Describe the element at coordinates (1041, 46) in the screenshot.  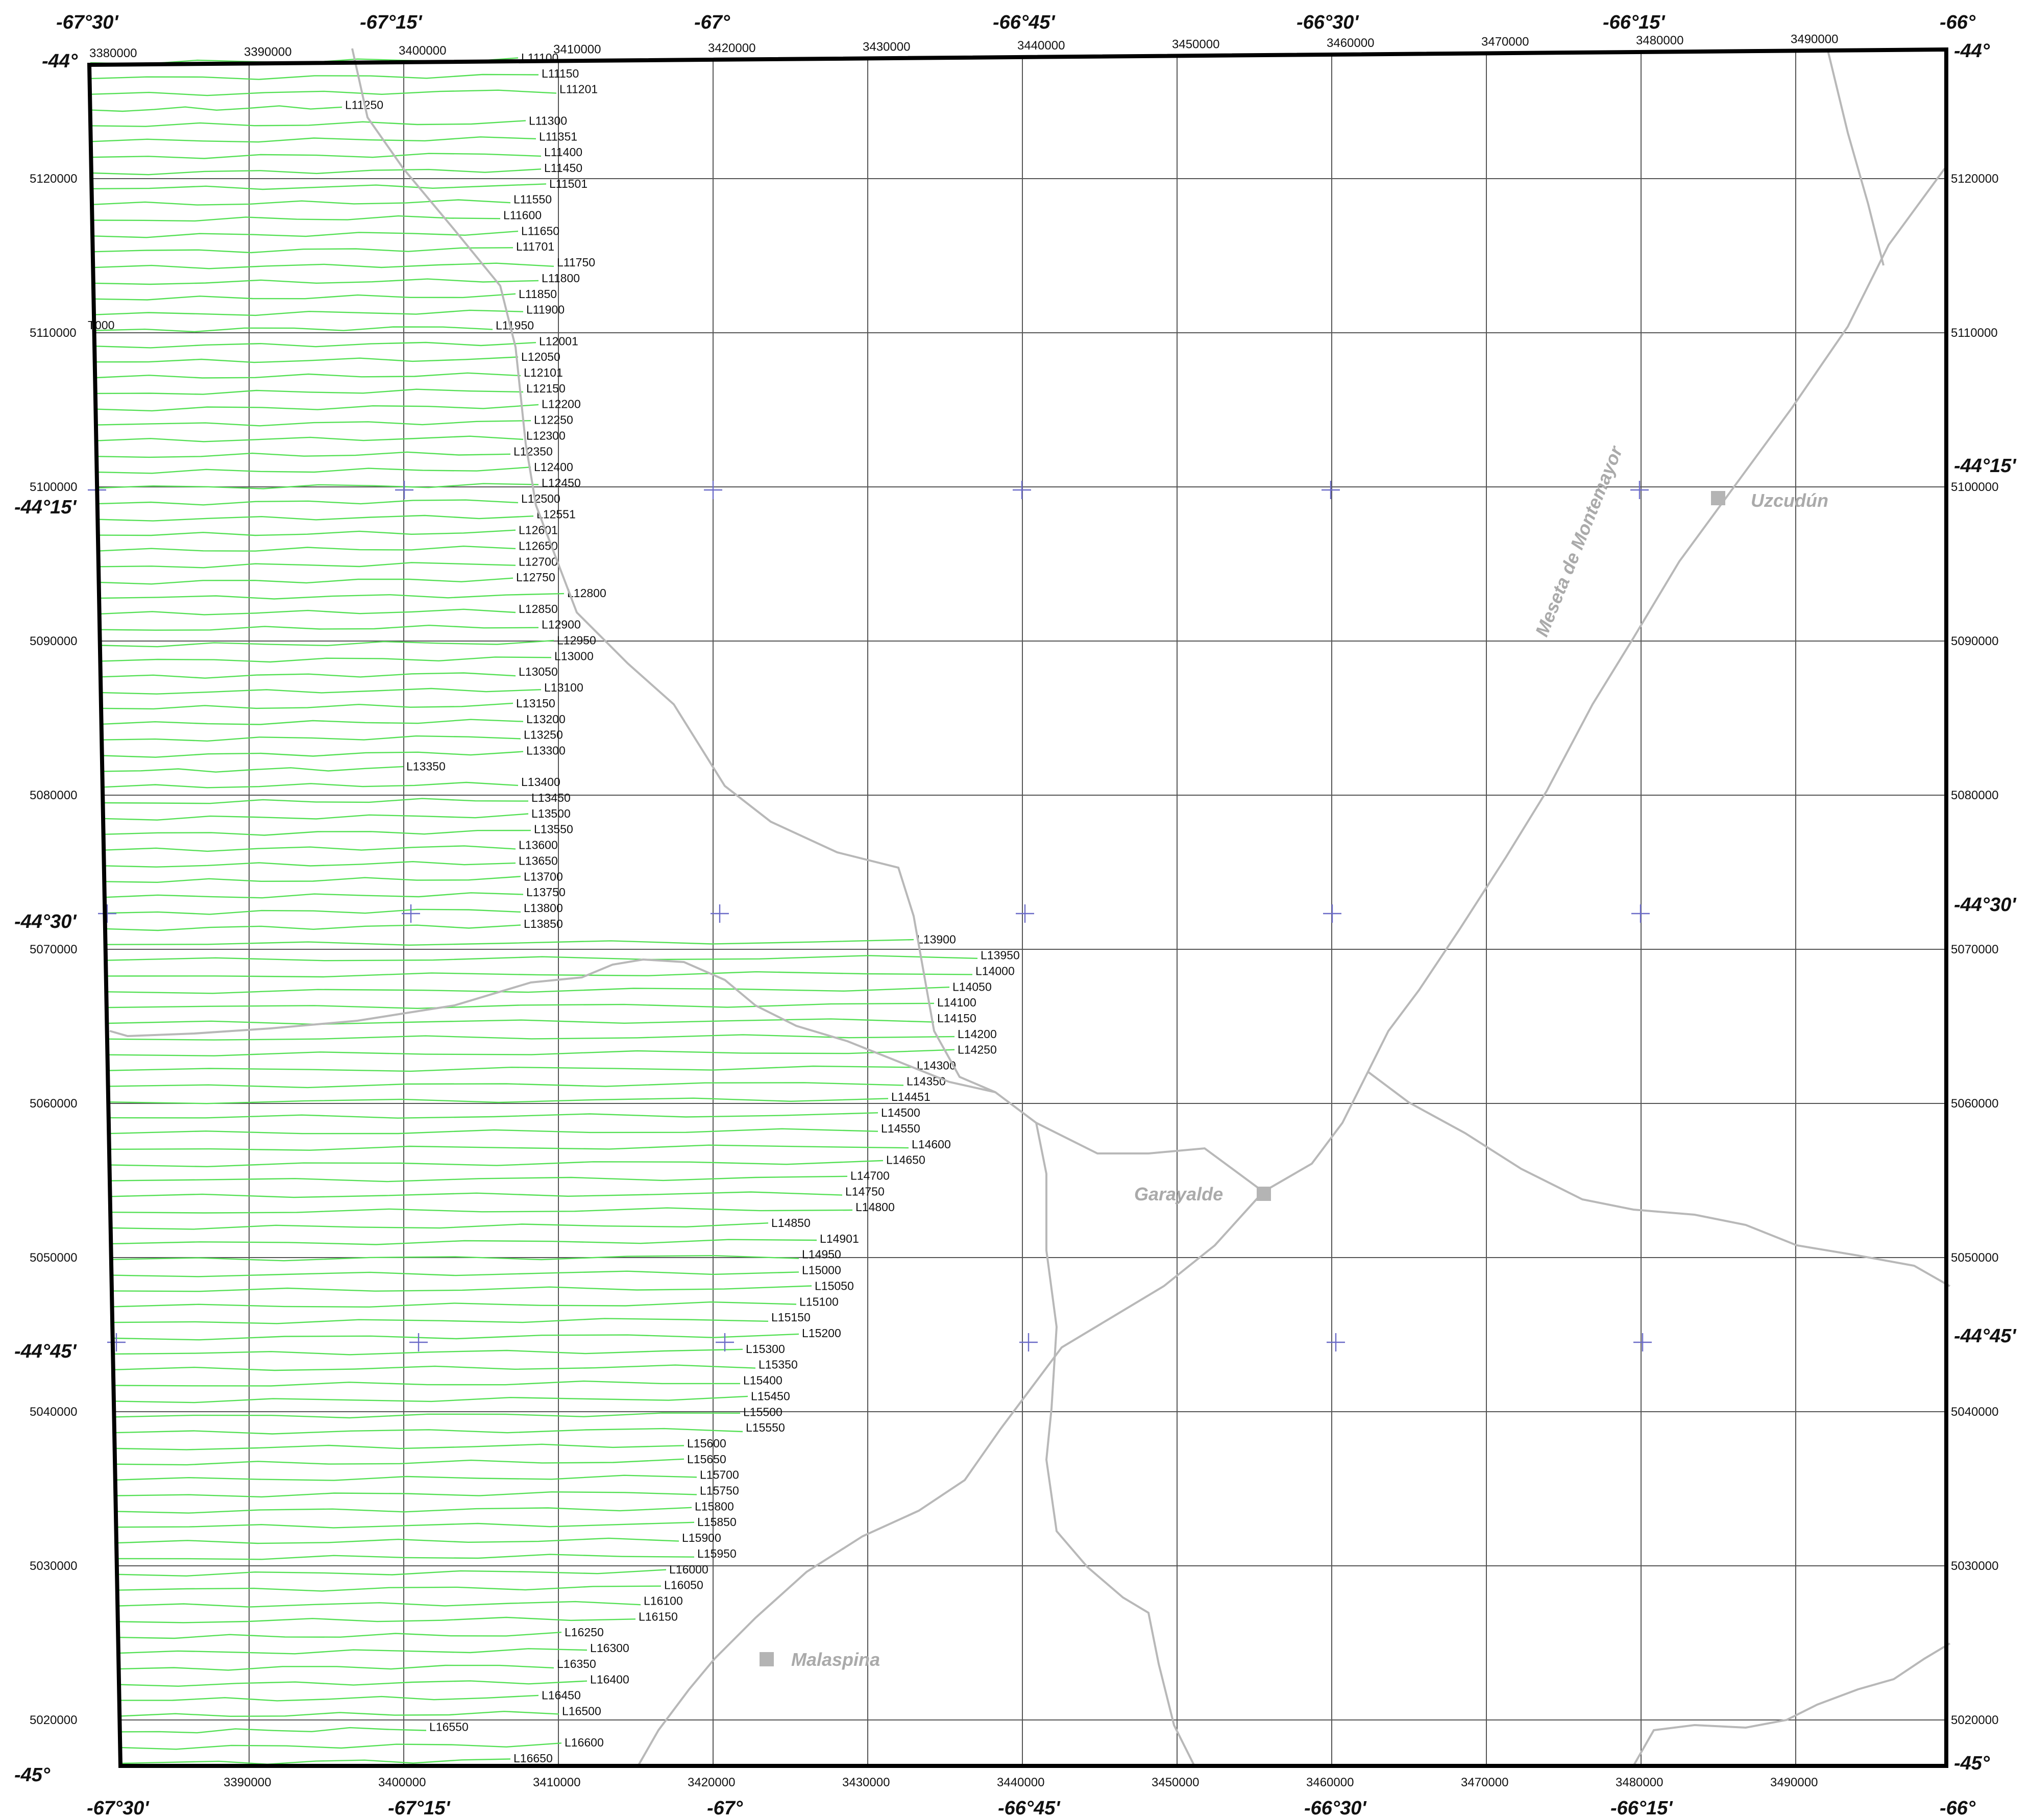
I see `easting-label-top: 3440000` at that location.